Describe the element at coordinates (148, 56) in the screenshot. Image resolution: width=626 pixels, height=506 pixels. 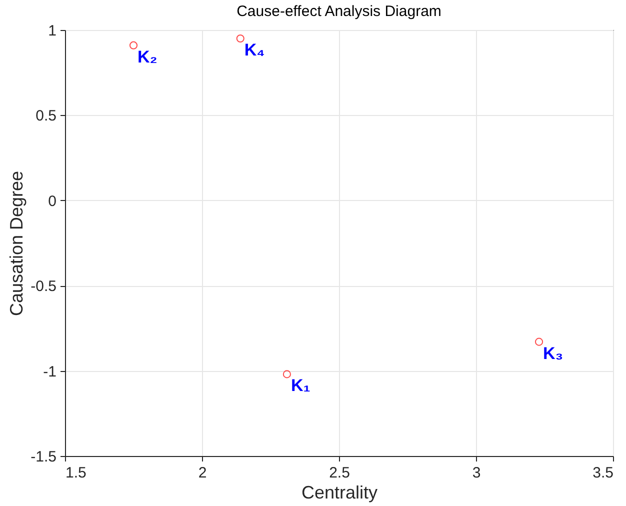
I see `annotation: K₂` at that location.